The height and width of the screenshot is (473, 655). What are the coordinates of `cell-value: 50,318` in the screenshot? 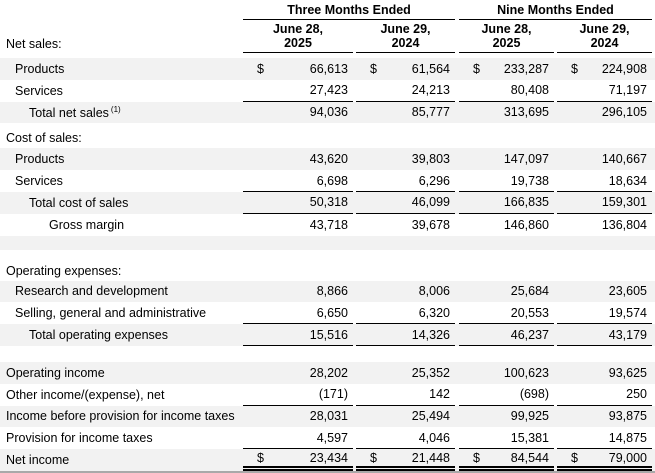 It's located at (328, 202).